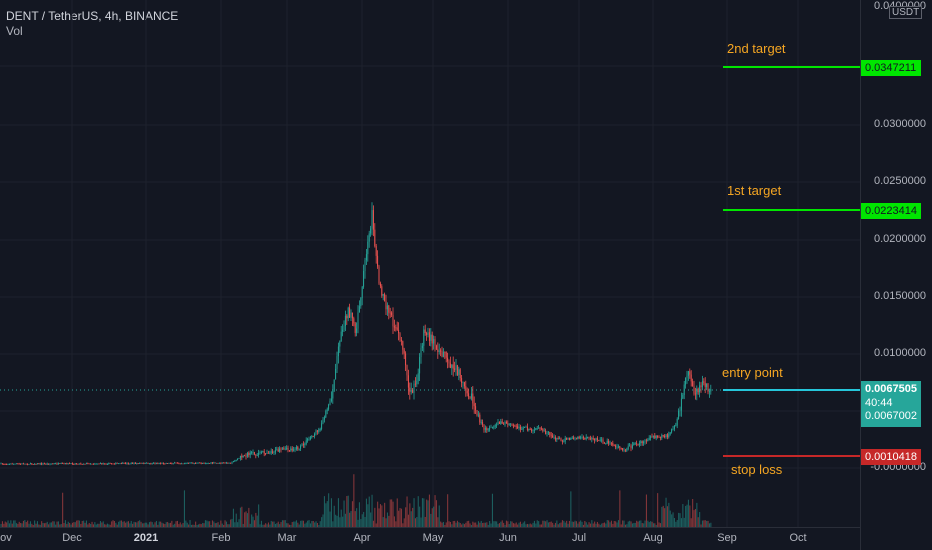  I want to click on currency-badge: USDT, so click(906, 12).